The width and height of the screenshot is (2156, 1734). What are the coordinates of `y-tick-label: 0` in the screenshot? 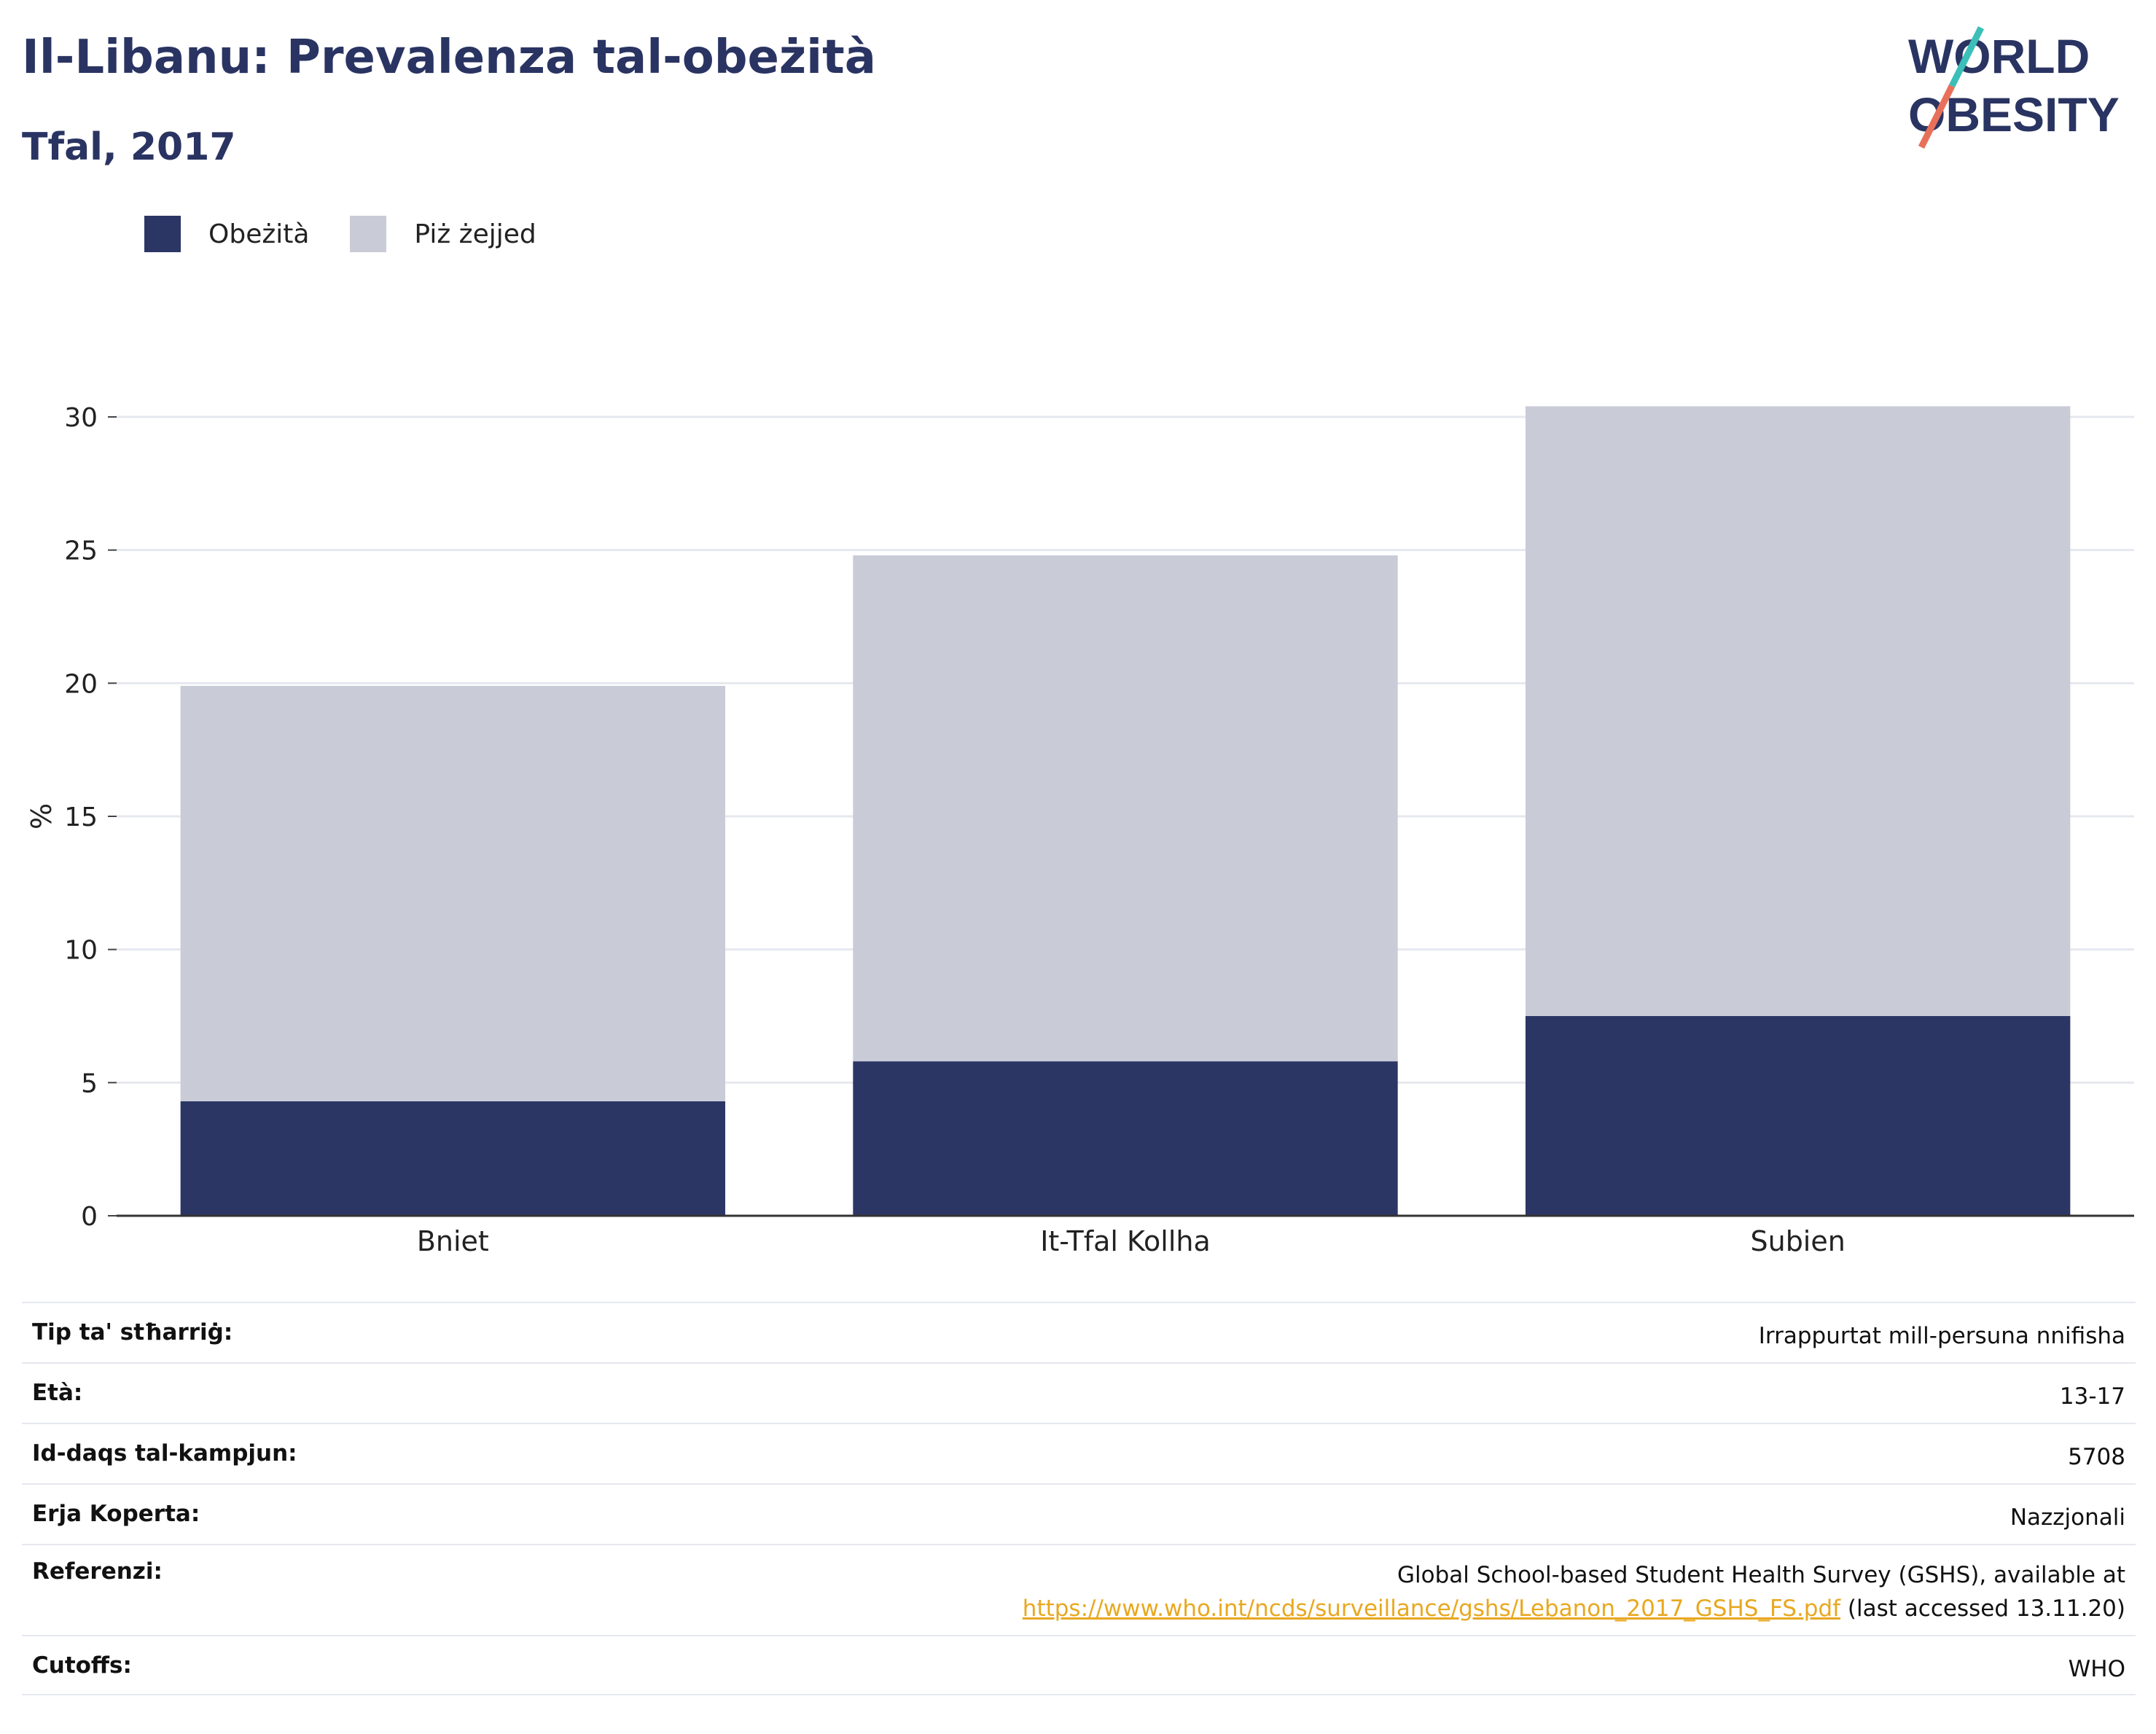 It's located at (90, 1217).